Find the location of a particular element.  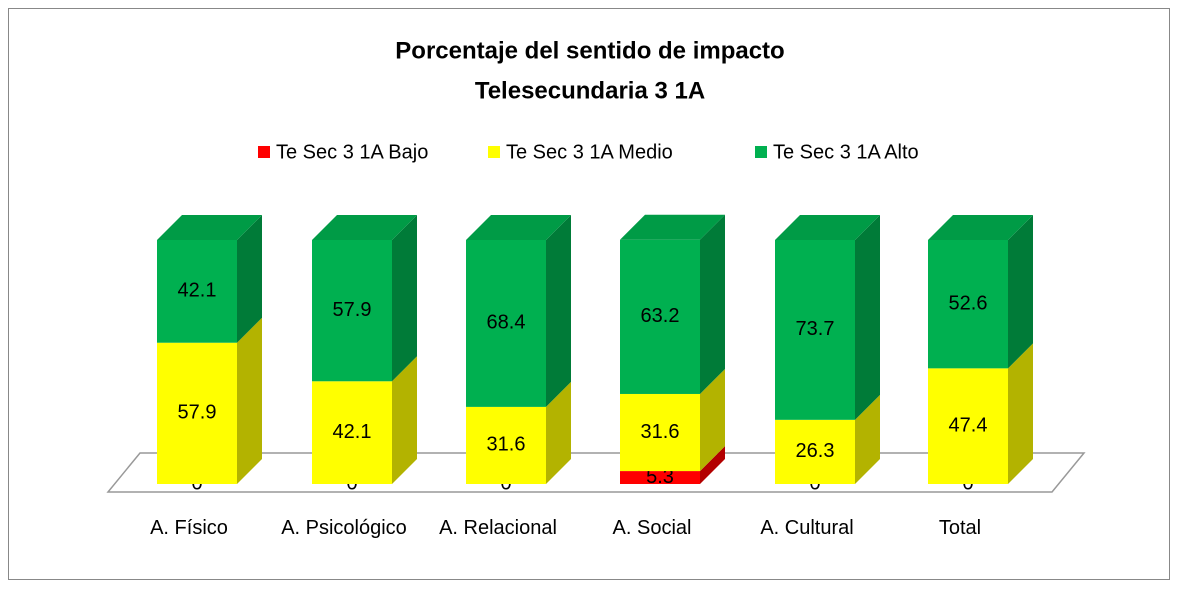

data-label: 52.6 is located at coordinates (968, 303).